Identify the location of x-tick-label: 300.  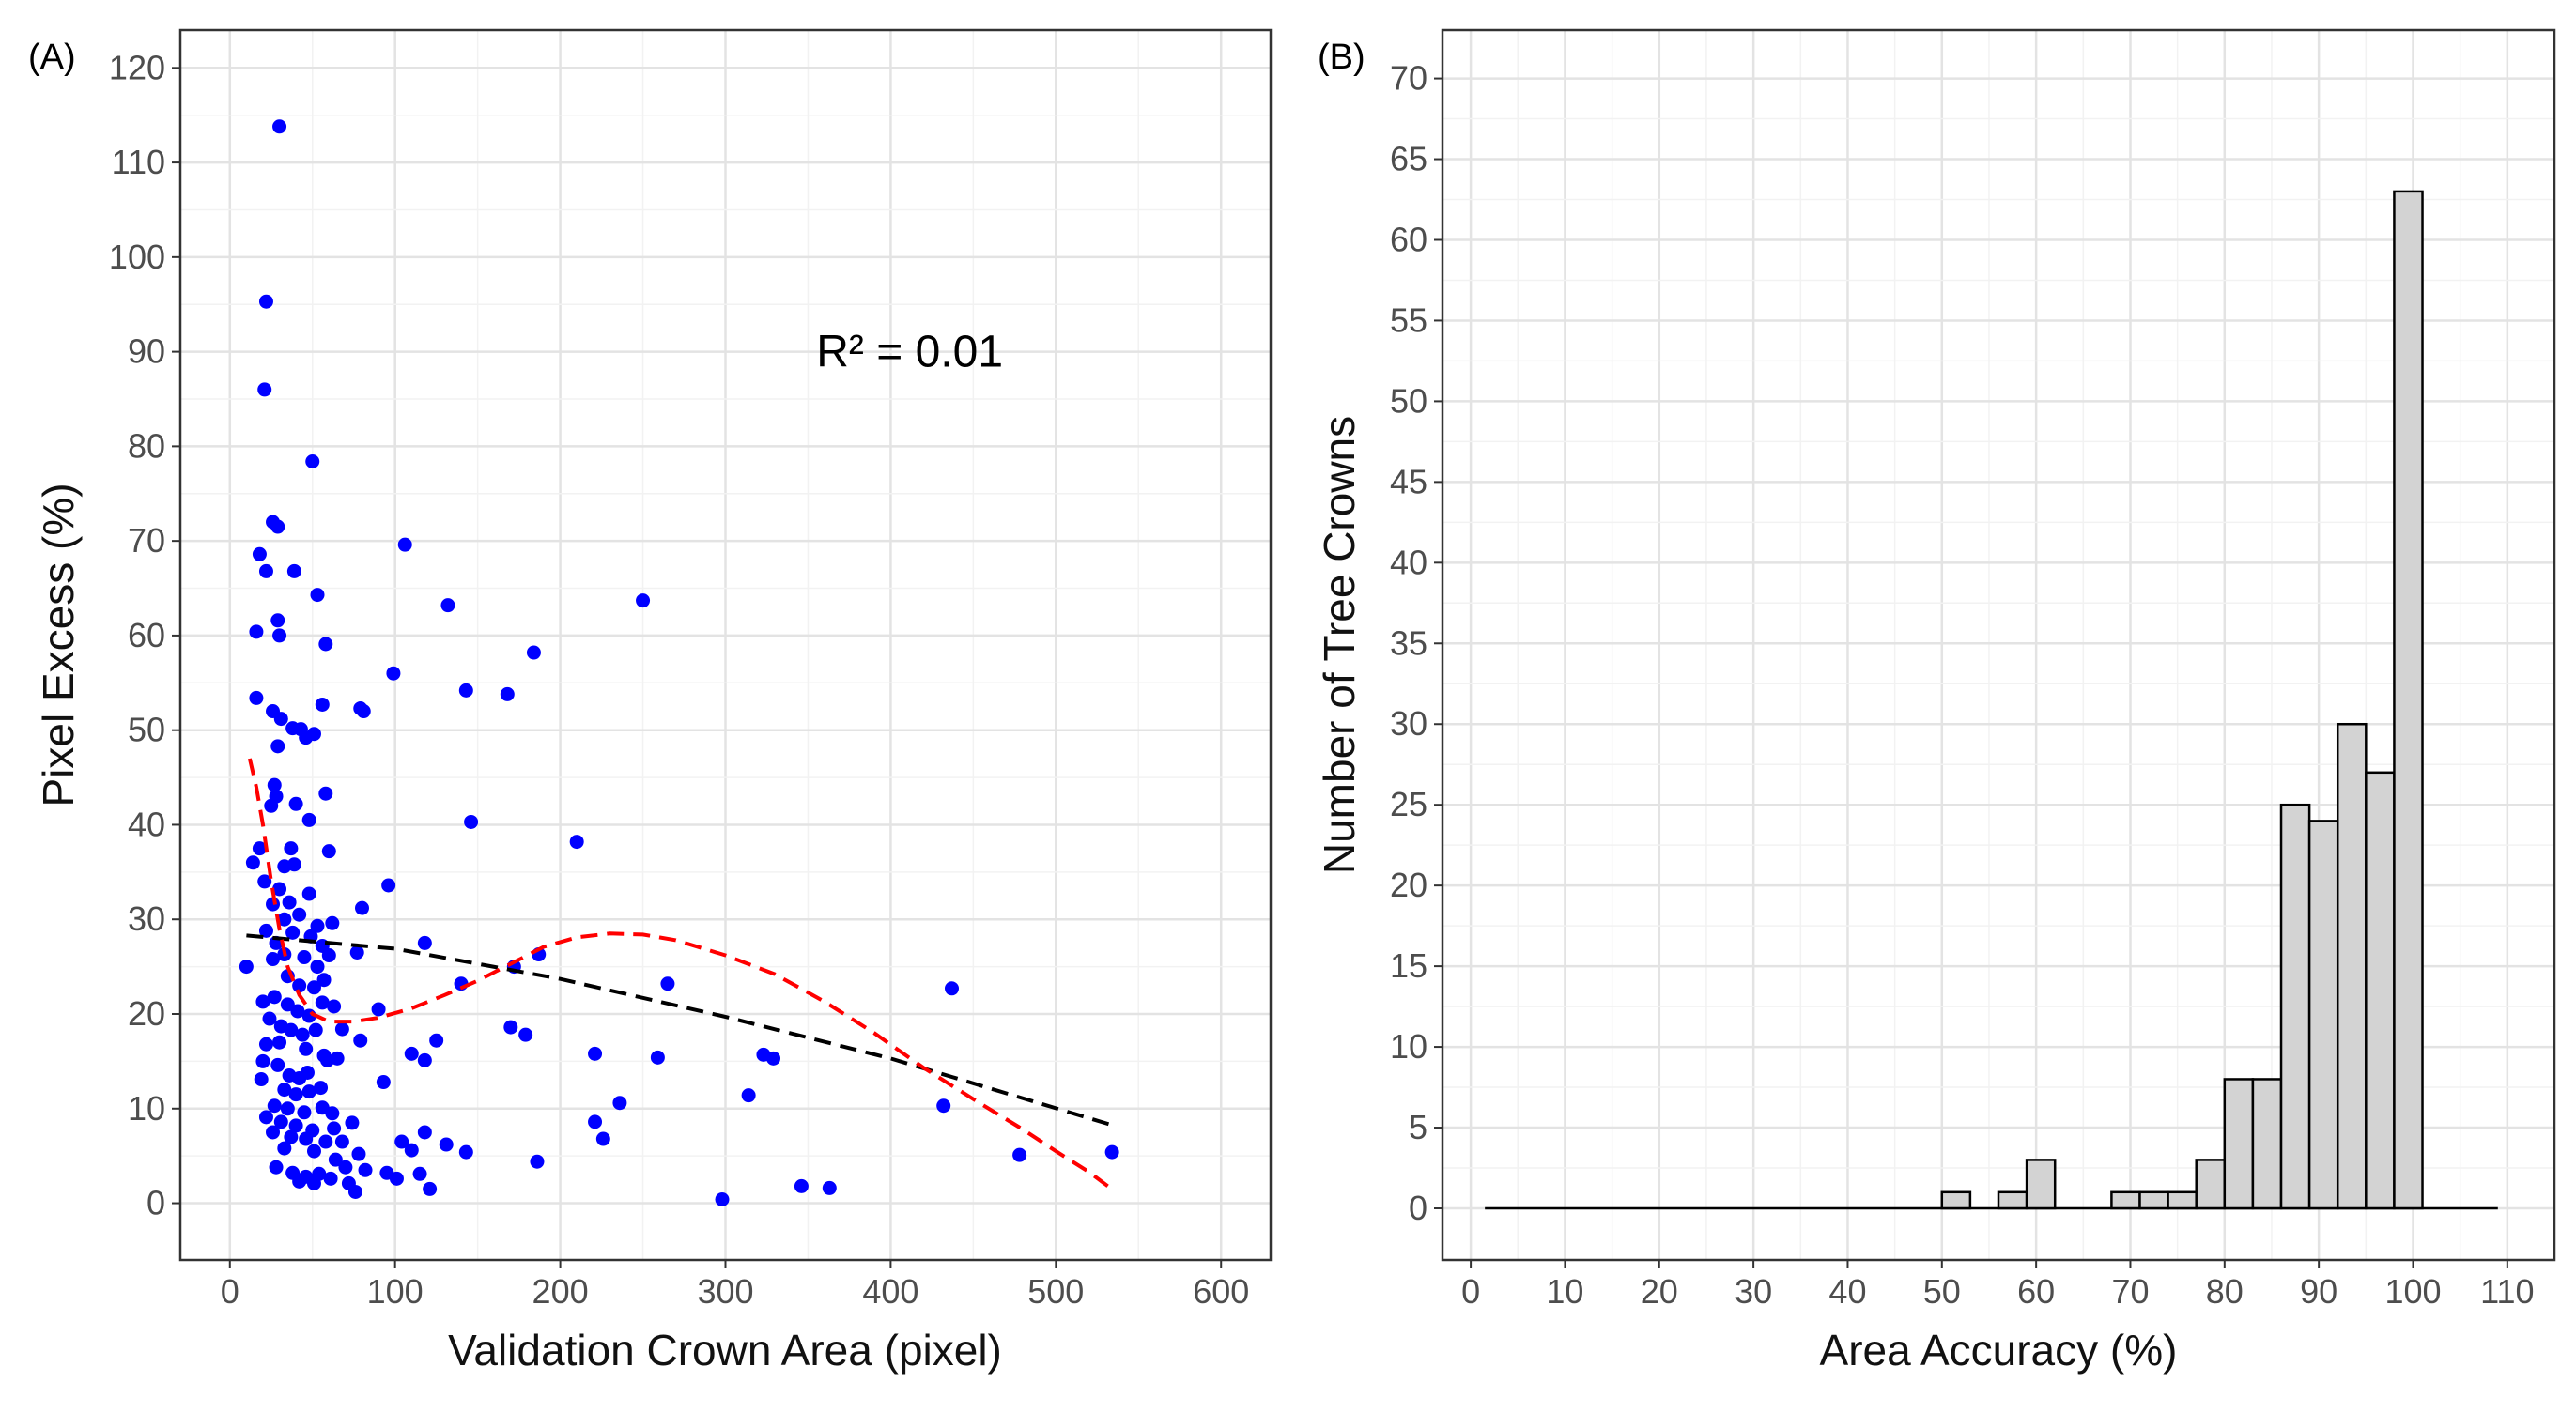
(725, 1291).